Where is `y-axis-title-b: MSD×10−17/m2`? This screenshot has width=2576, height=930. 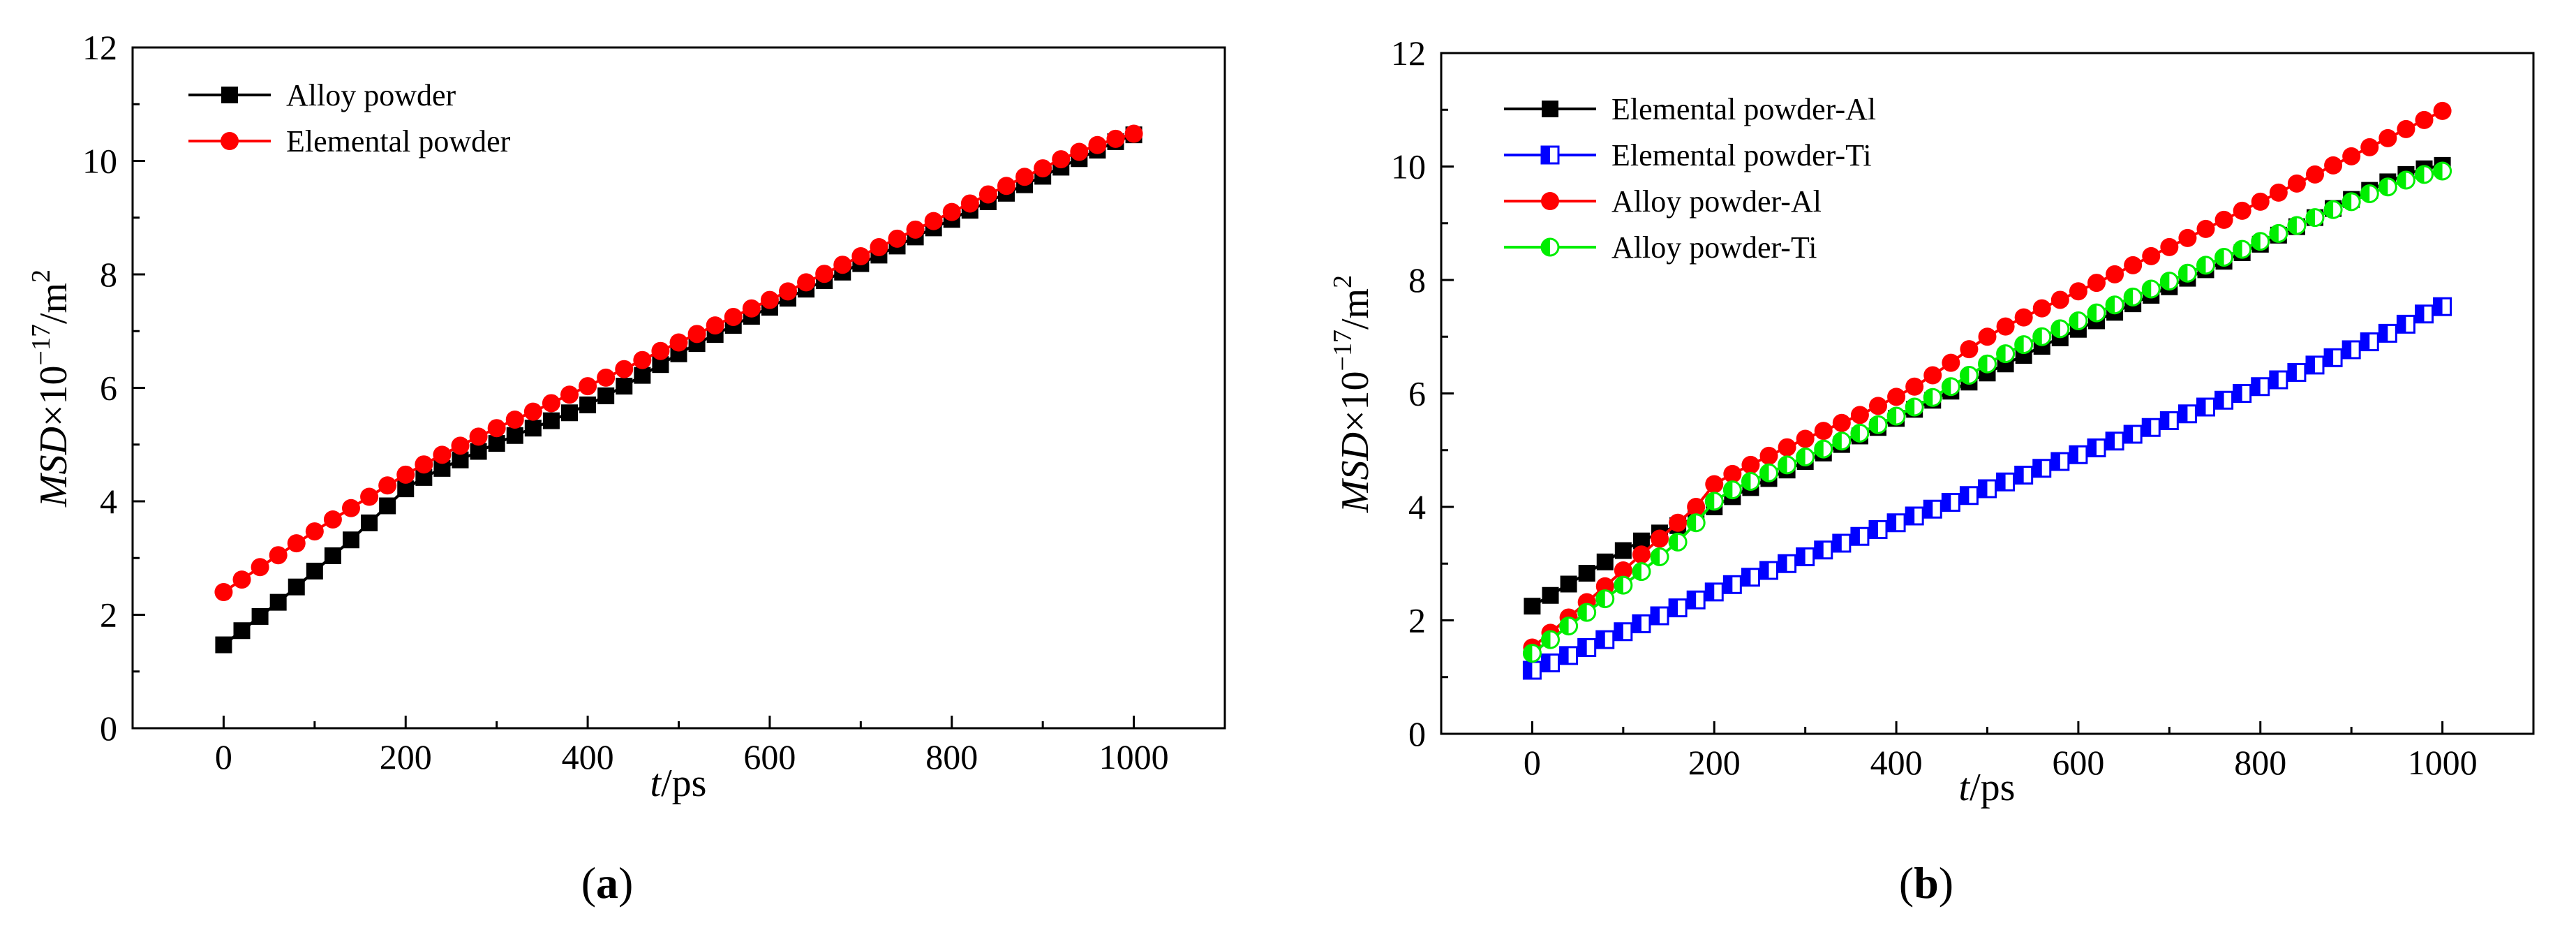
y-axis-title-b: MSD×10−17/m2 is located at coordinates (1353, 394).